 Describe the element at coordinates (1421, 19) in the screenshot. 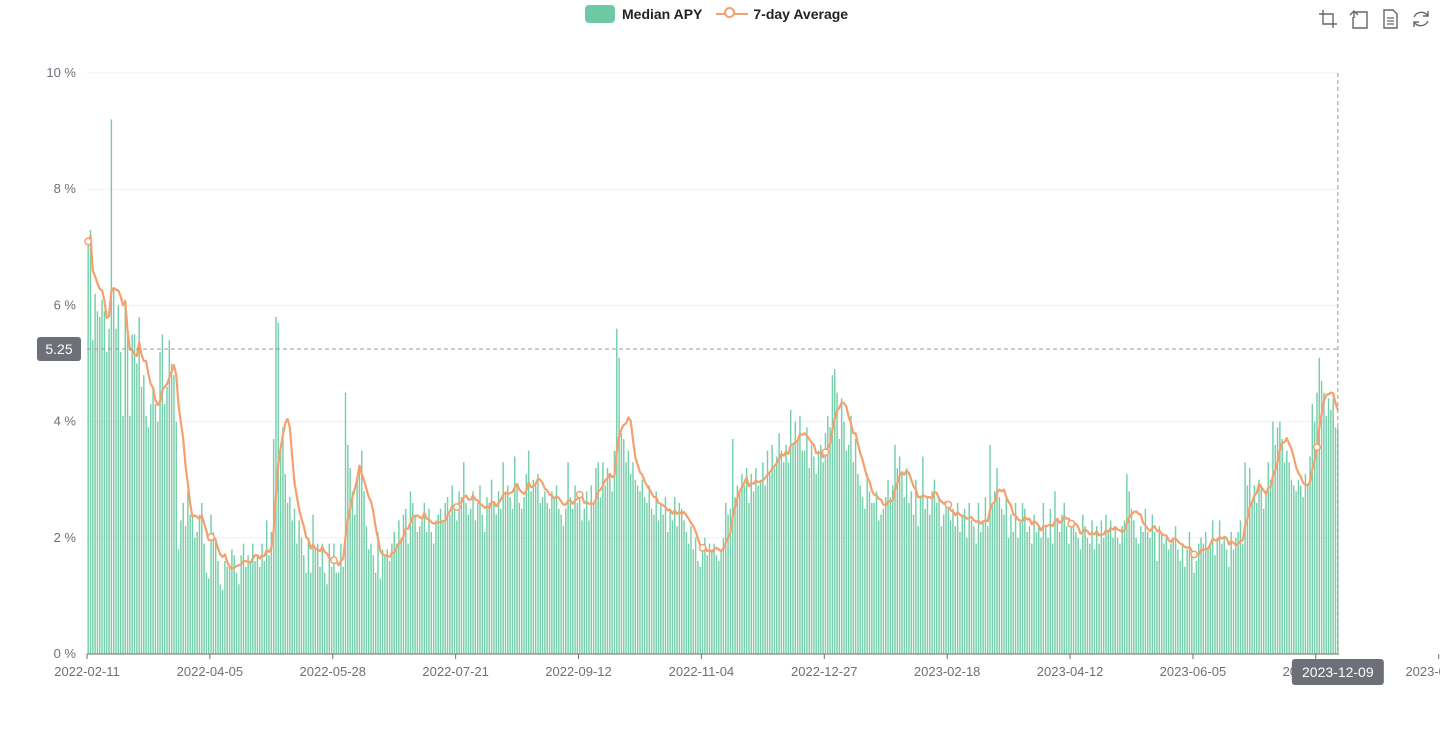

I see `restore-icon` at that location.